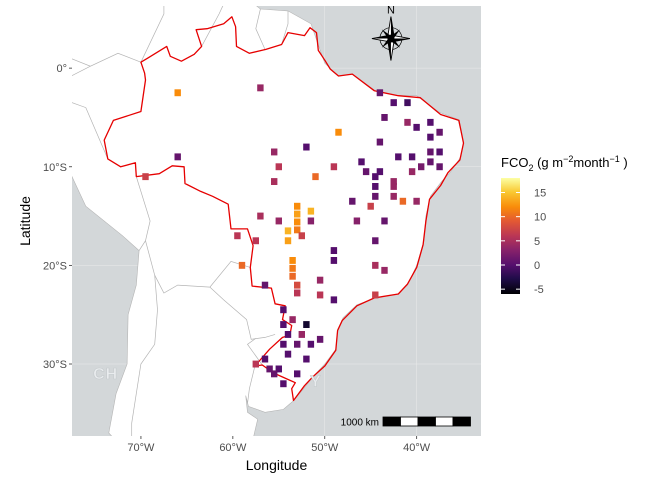 This screenshot has width=672, height=485. What do you see at coordinates (615, 159) in the screenshot?
I see `legend-title-exp-b: −1` at bounding box center [615, 159].